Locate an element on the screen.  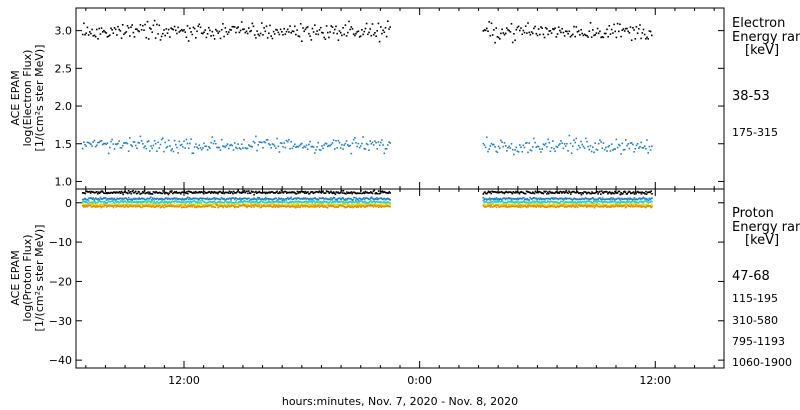
proton-legend-title: Proton is located at coordinates (753, 213).